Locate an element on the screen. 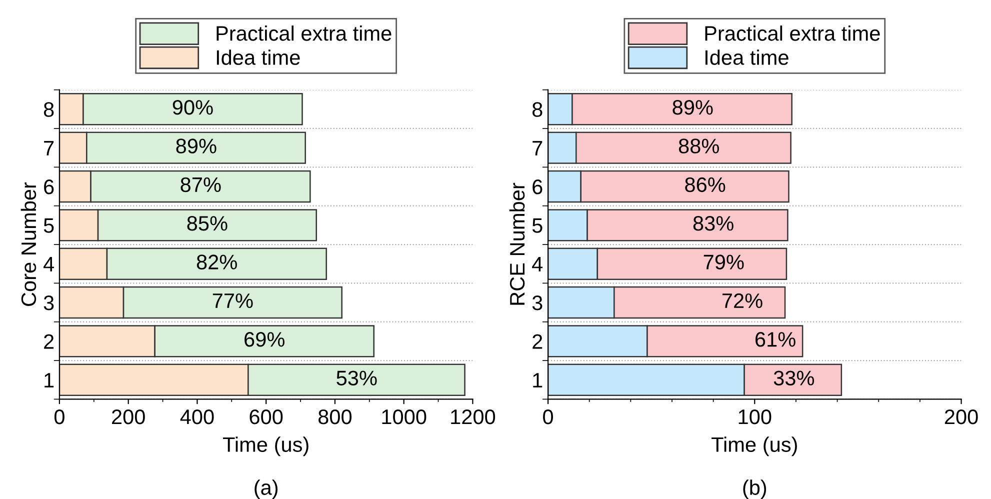 The width and height of the screenshot is (991, 499). annotation: 85% is located at coordinates (207, 223).